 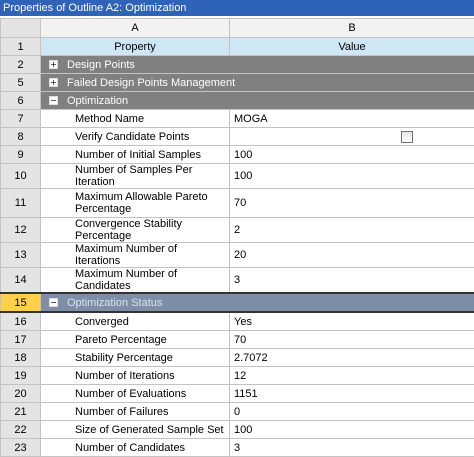 What do you see at coordinates (21, 430) in the screenshot?
I see `row-number: 22` at bounding box center [21, 430].